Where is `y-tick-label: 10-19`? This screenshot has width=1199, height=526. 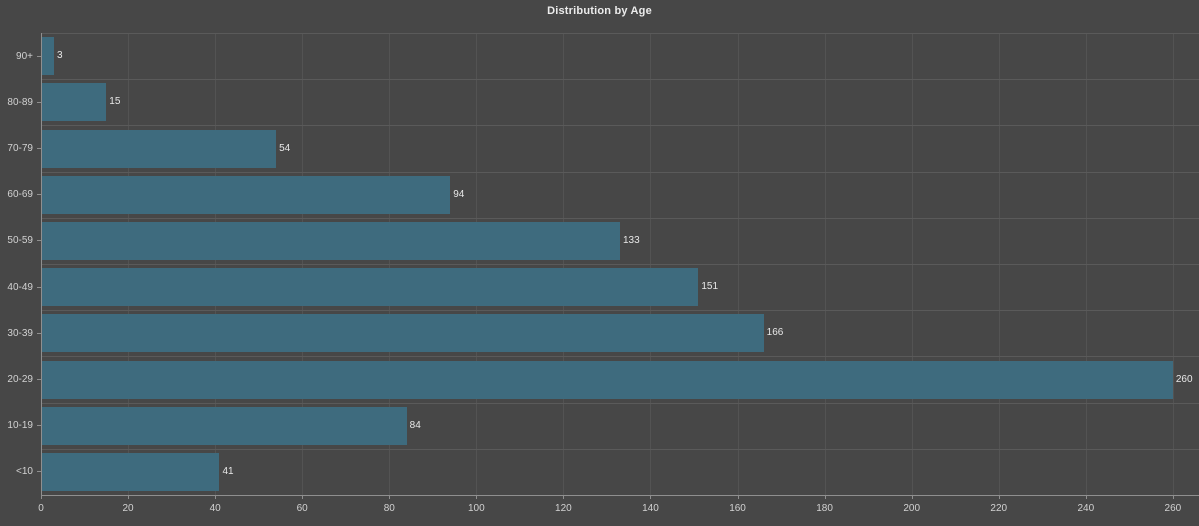 y-tick-label: 10-19 is located at coordinates (20, 426).